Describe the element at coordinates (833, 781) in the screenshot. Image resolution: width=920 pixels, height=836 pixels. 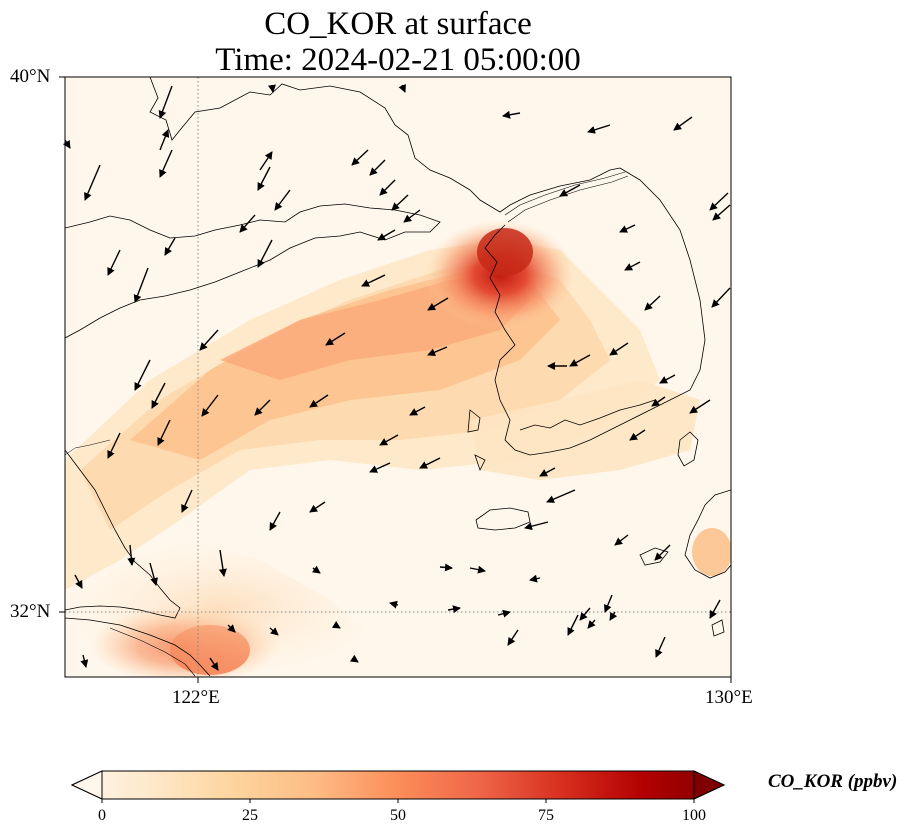
I see `colorbar-label: CO_KOR (ppbv)` at that location.